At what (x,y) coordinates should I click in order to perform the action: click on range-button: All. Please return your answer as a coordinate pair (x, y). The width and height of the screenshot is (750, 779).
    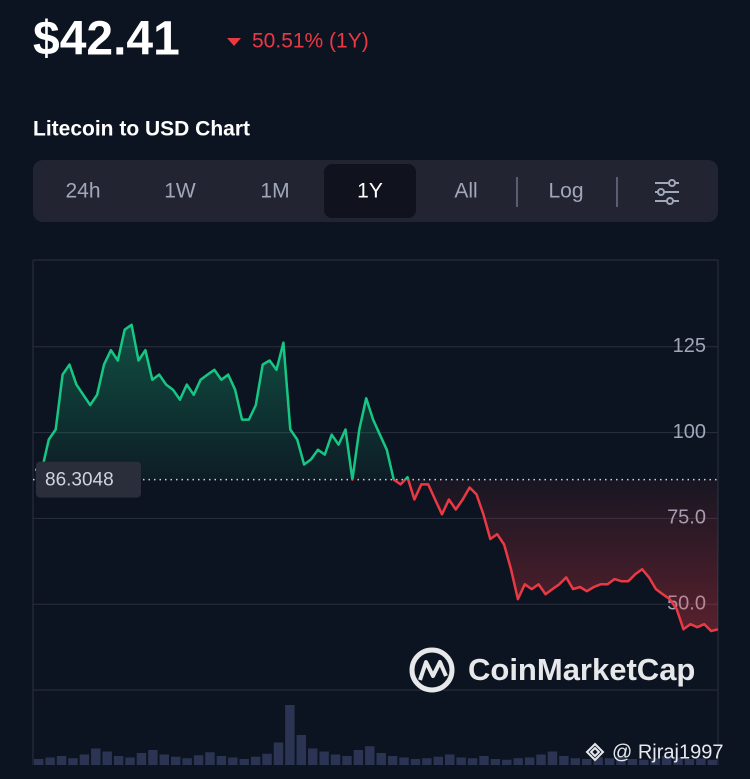
    Looking at the image, I should click on (465, 191).